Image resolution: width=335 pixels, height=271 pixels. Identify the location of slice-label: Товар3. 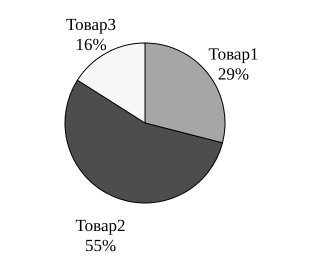
(91, 24).